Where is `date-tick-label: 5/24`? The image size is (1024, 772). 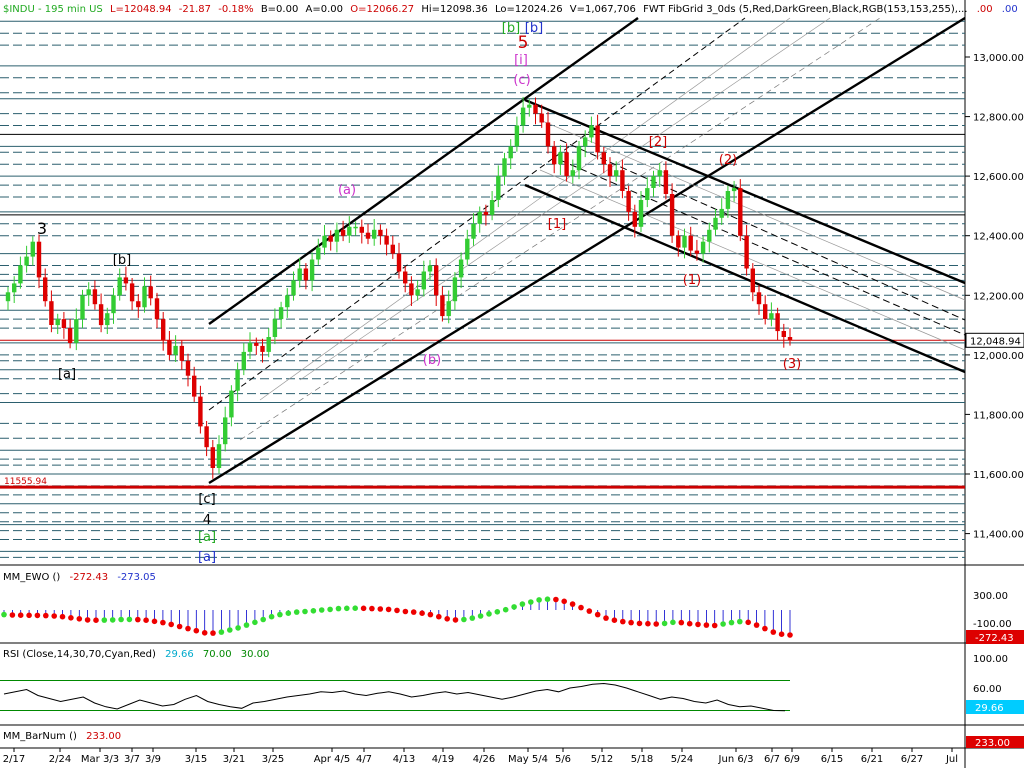
date-tick-label: 5/24 is located at coordinates (682, 759).